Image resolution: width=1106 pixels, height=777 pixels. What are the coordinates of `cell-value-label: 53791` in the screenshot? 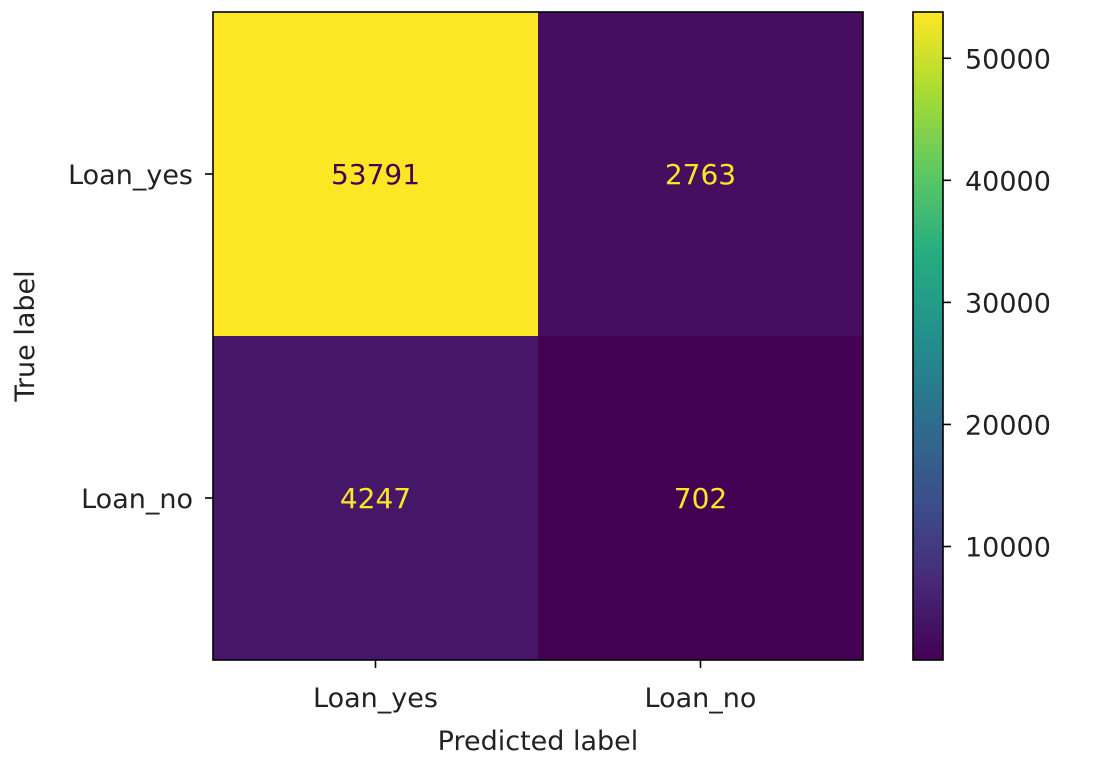 It's located at (375, 174).